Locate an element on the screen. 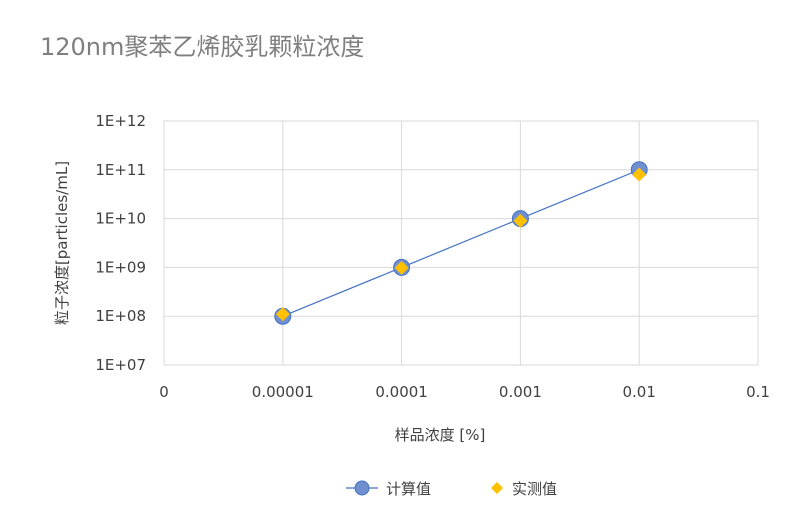  y-axis-label: 粒子浓度[particles/mL] is located at coordinates (62, 243).